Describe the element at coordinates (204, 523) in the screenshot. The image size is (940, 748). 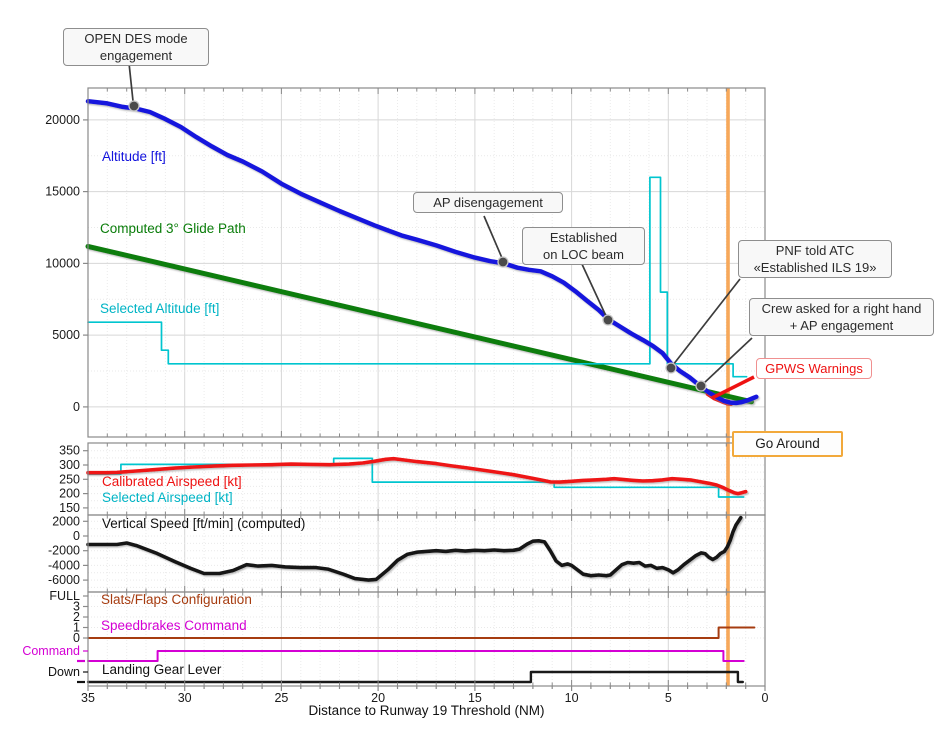
I see `vertical-speed-label: Vertical Speed [ft/min] (computed)` at that location.